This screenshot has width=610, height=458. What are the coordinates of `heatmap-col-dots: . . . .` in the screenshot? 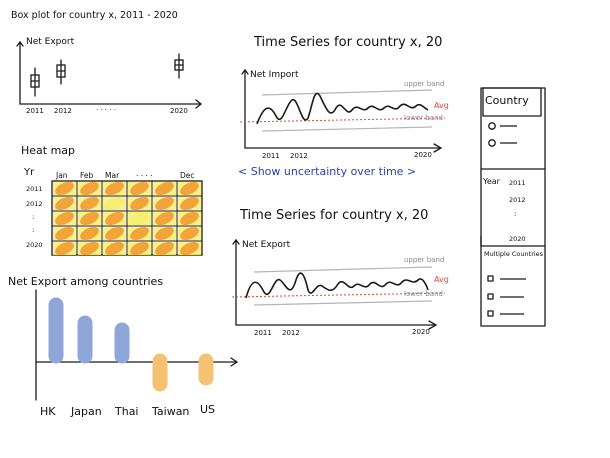 It's located at (144, 173).